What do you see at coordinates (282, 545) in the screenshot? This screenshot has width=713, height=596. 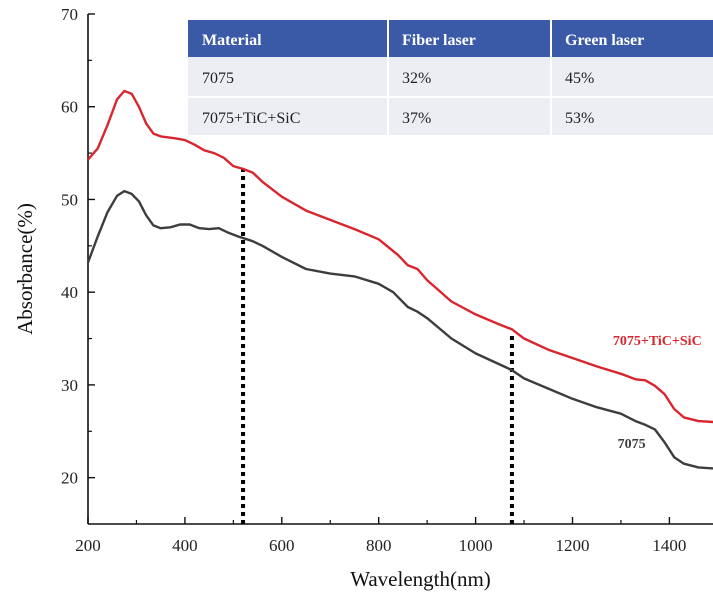 I see `x-tick-label: 600` at bounding box center [282, 545].